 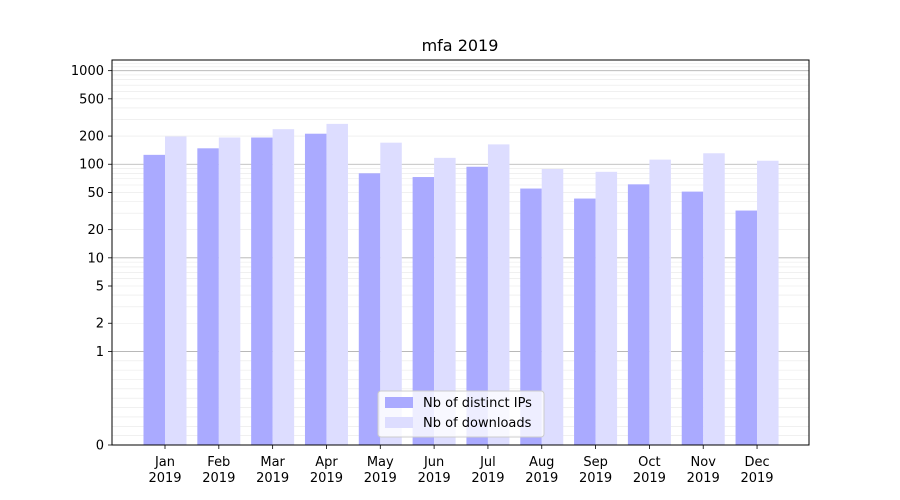 I want to click on legend-label: Nb of downloads, so click(x=477, y=423).